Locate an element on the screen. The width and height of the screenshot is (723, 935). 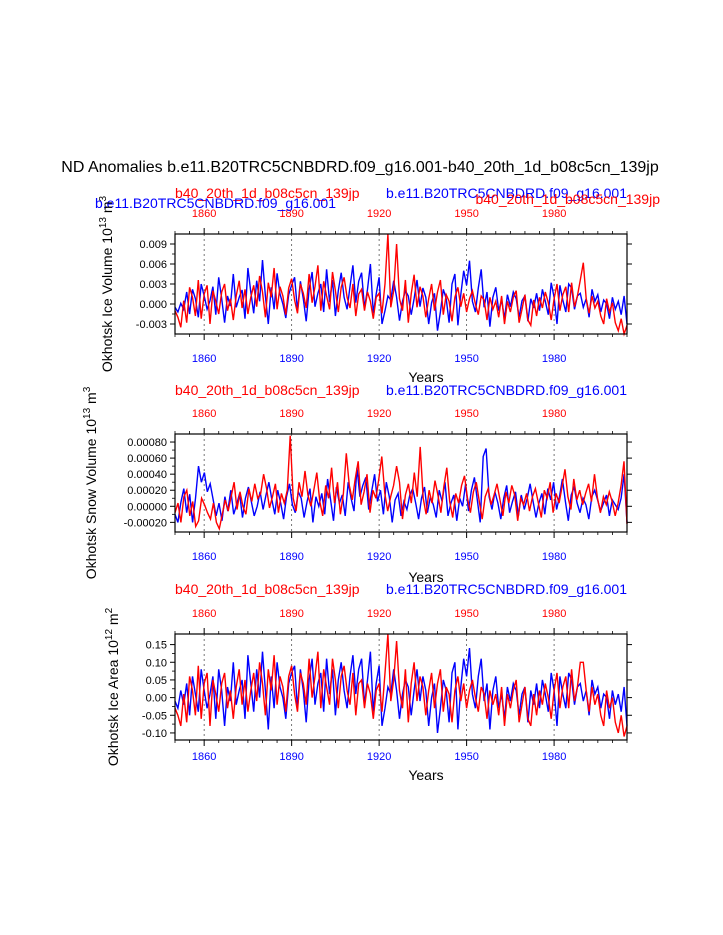
y-tick-label: 0.009 is located at coordinates (153, 245).